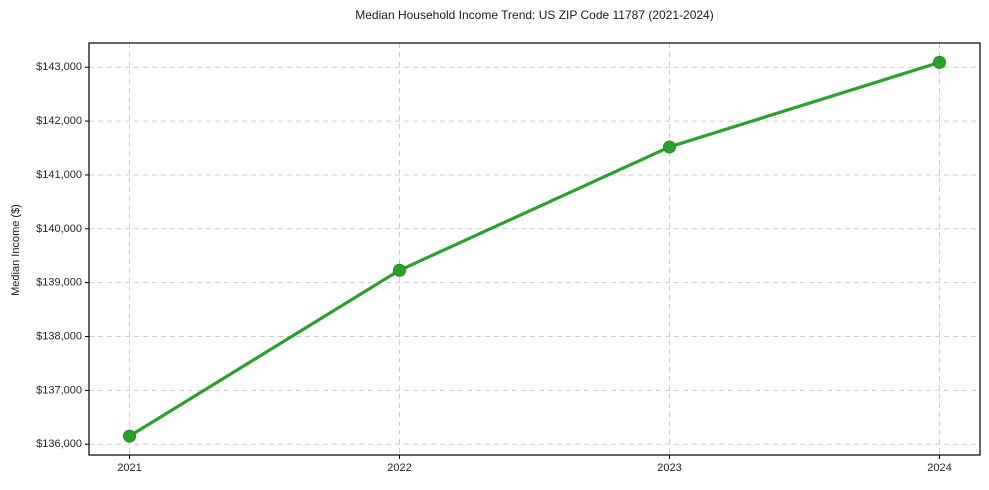 This screenshot has height=490, width=989. Describe the element at coordinates (399, 468) in the screenshot. I see `x-tick-label: 2022` at that location.